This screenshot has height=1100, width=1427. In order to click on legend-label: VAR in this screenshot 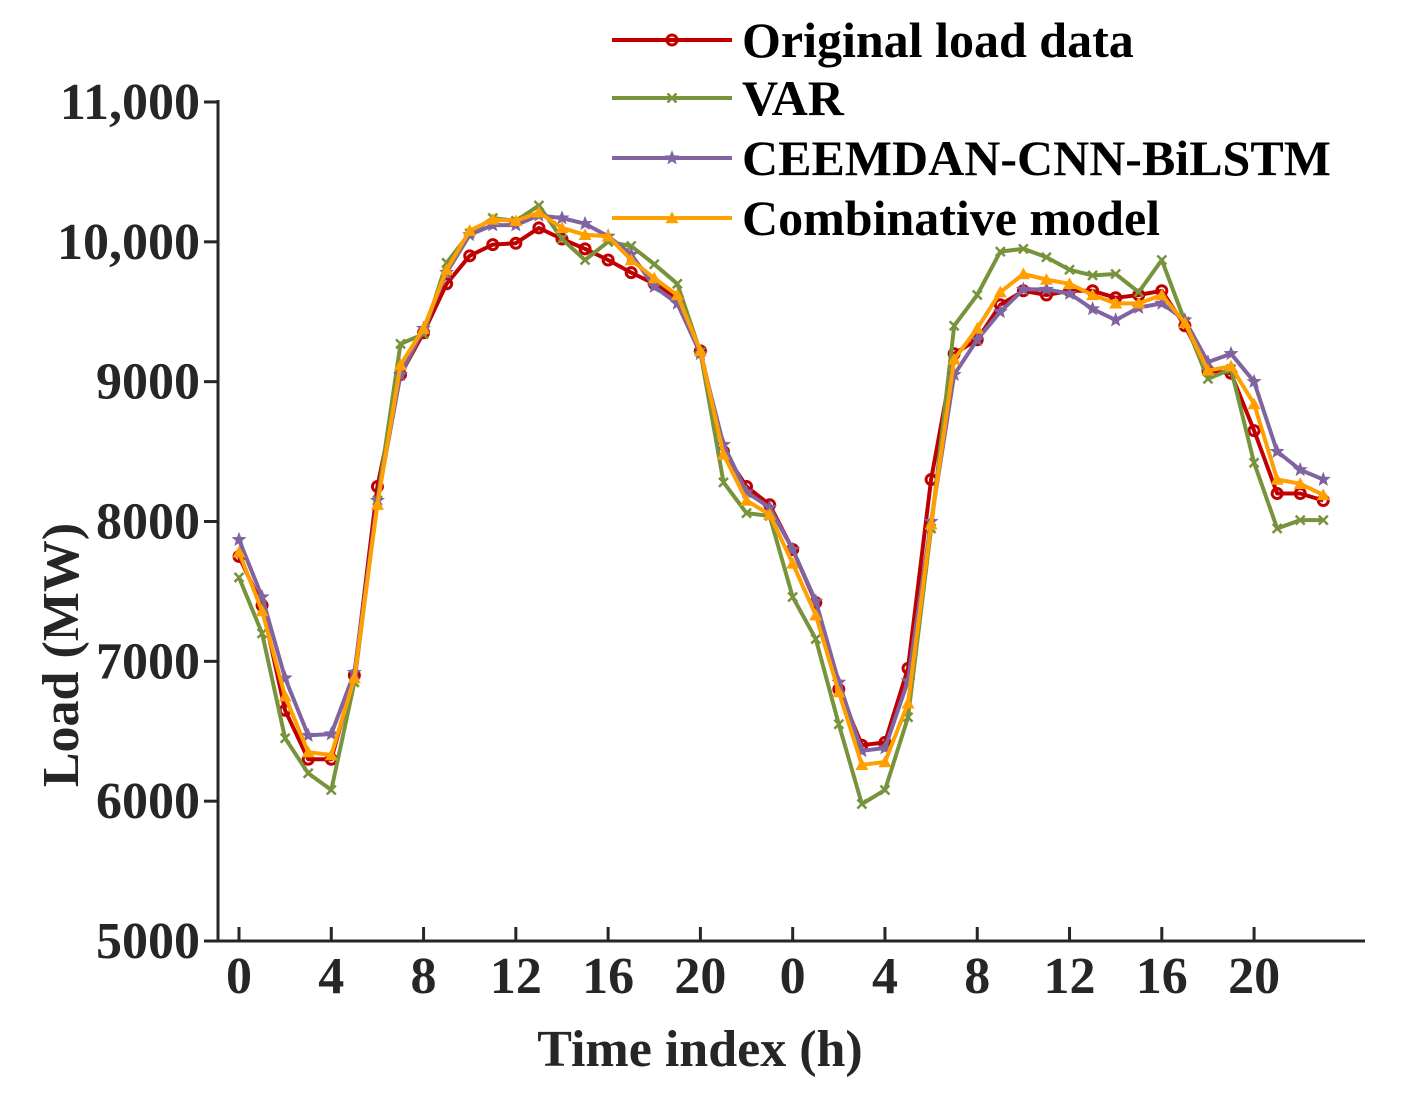, I will do `click(793, 98)`.